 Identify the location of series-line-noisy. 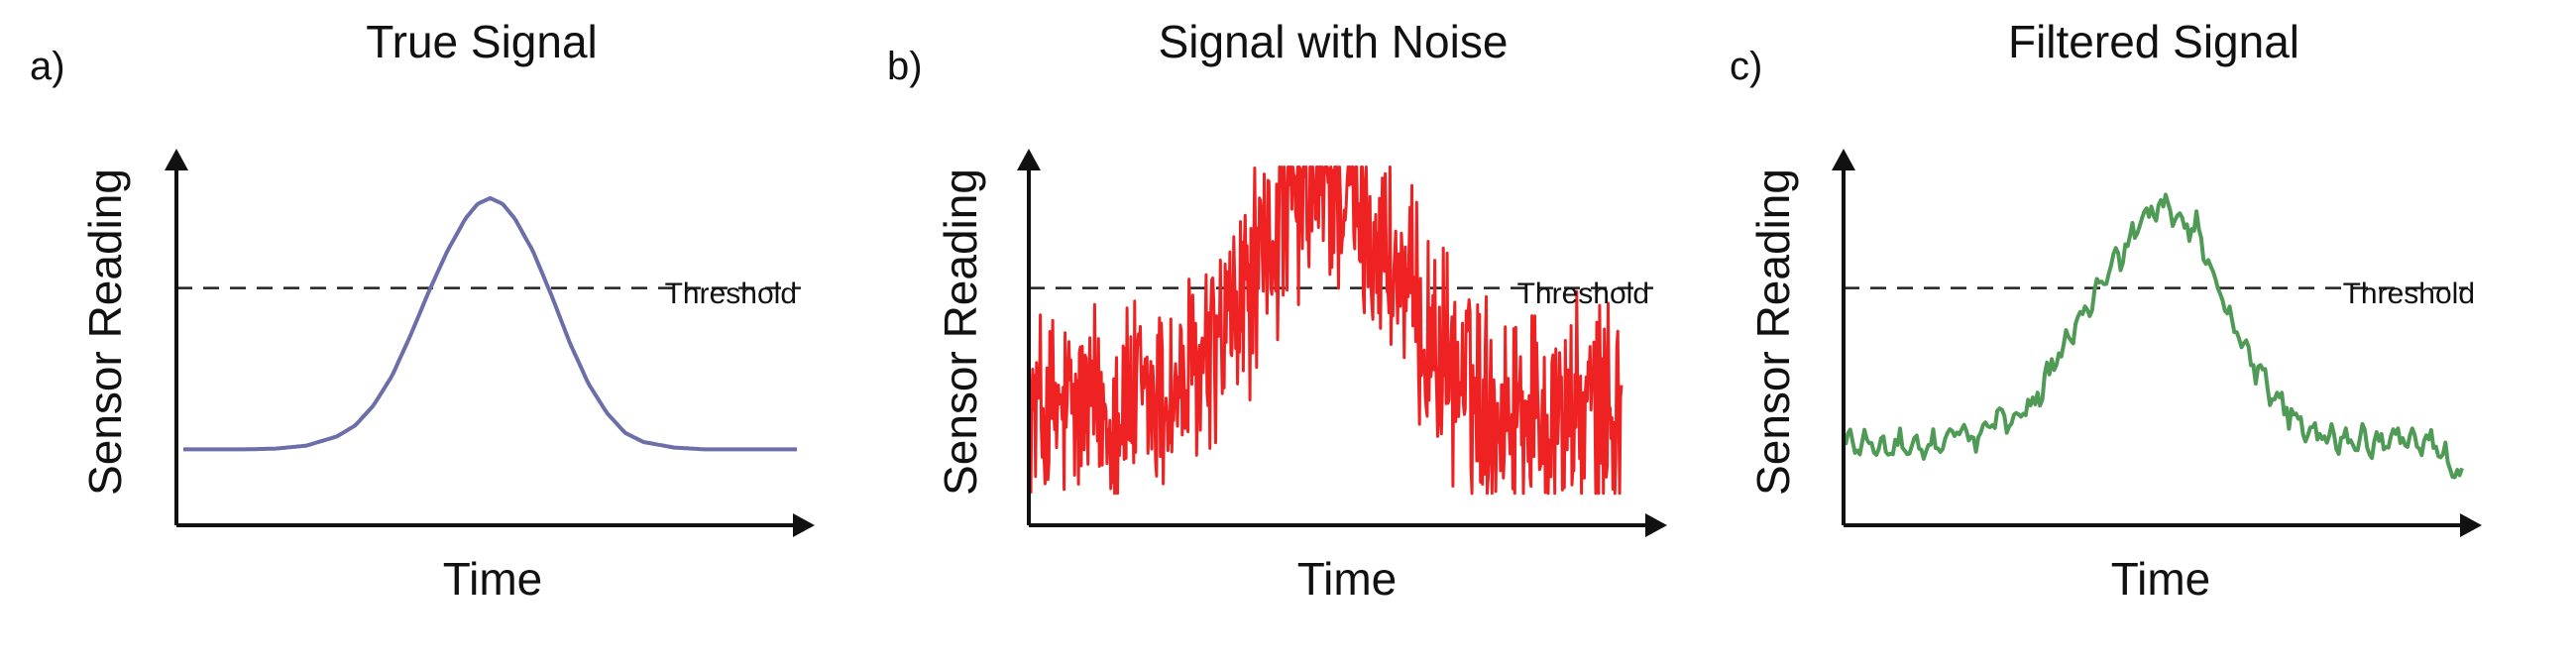
(1326, 331).